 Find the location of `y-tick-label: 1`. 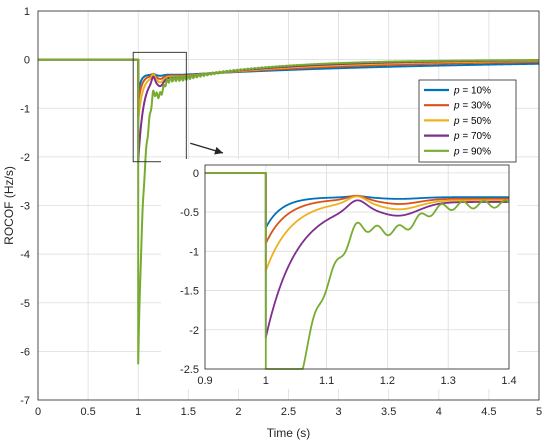

y-tick-label: 1 is located at coordinates (27, 12).